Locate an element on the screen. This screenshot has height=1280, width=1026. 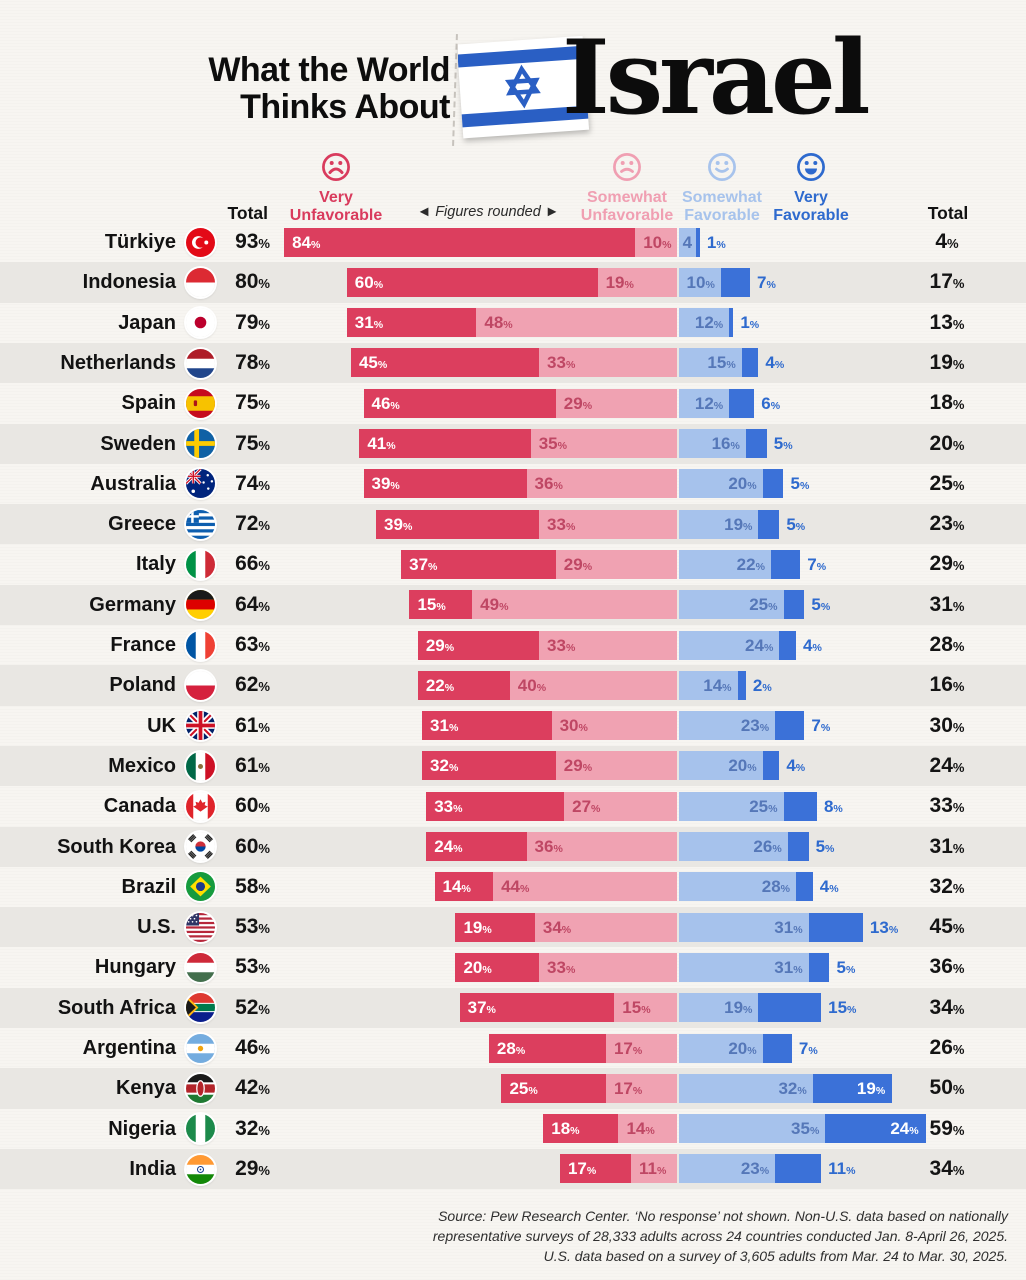
total-favorable-value: 33% is located at coordinates (947, 806).